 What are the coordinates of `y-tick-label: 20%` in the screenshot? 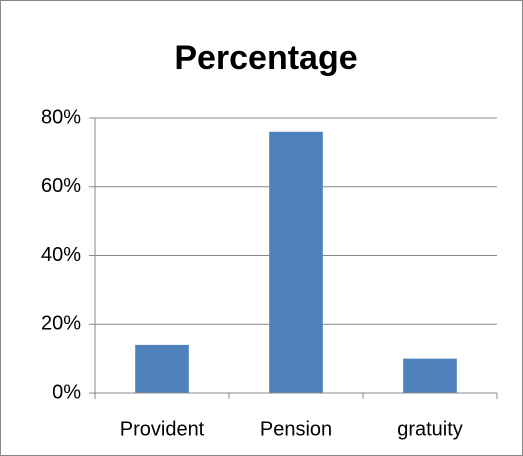 It's located at (61, 324).